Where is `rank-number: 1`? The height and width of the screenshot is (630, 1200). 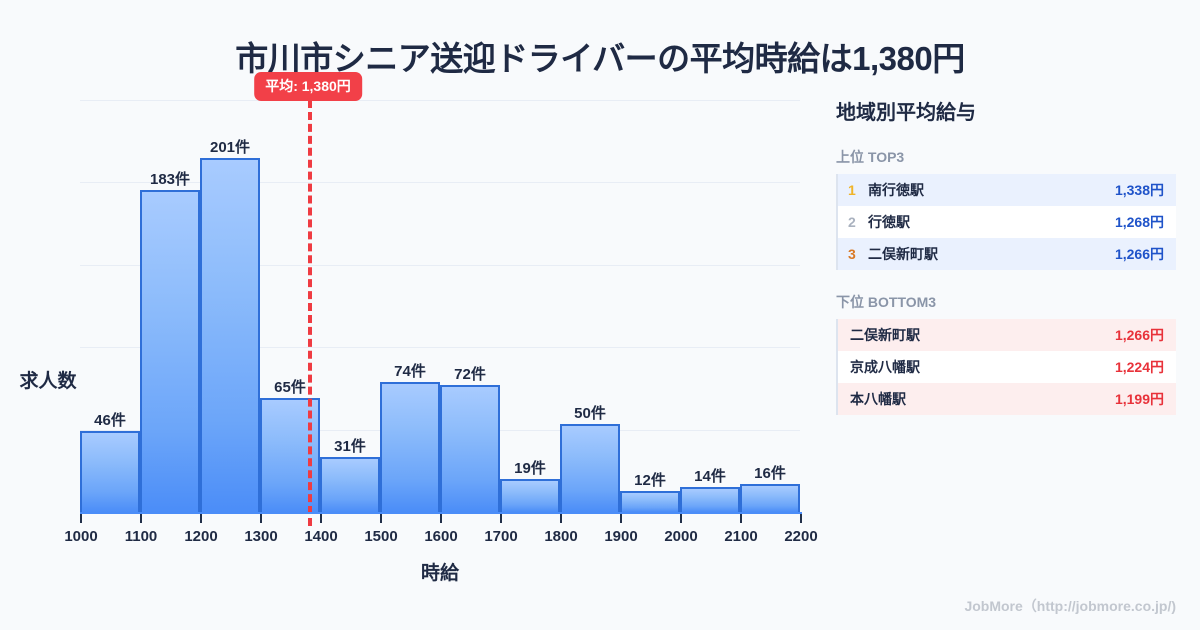
rank-number: 1 is located at coordinates (852, 190).